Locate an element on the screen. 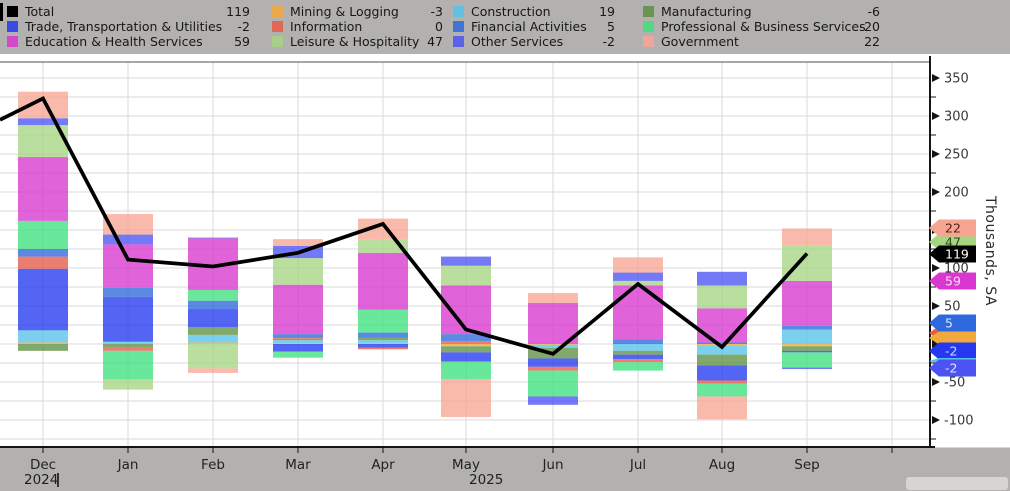 The height and width of the screenshot is (491, 1010). seg-mining-logging-sep is located at coordinates (807, 345).